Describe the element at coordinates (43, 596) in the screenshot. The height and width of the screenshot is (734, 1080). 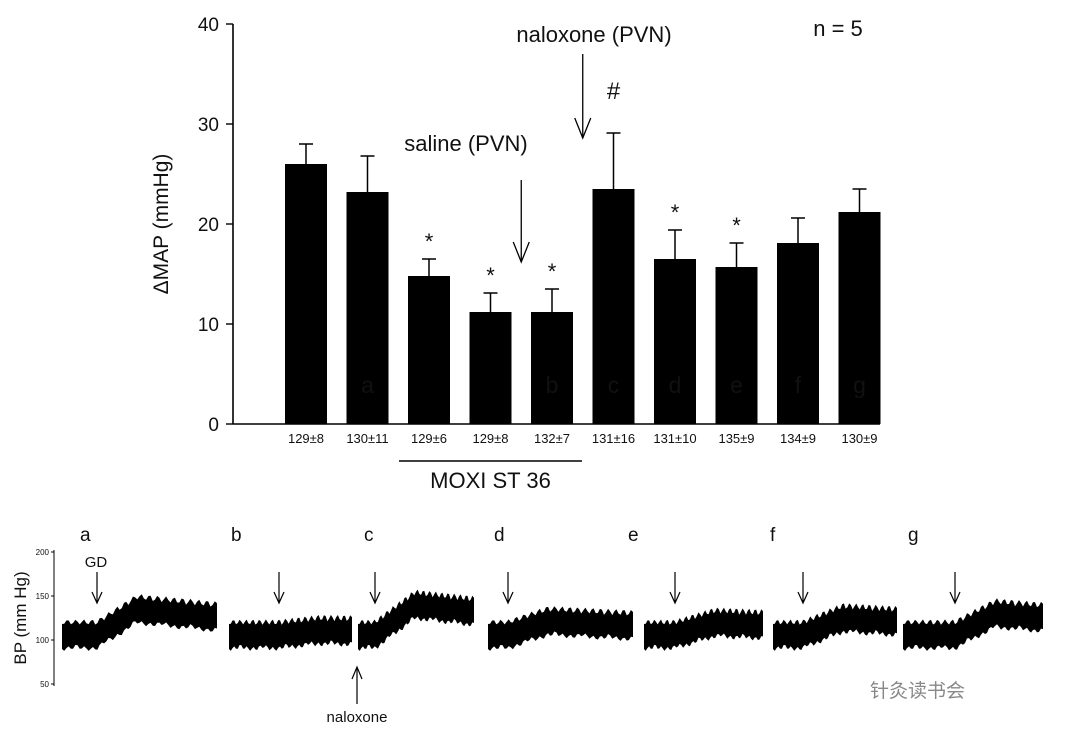
I see `bp-axis-tick-label: 150` at that location.